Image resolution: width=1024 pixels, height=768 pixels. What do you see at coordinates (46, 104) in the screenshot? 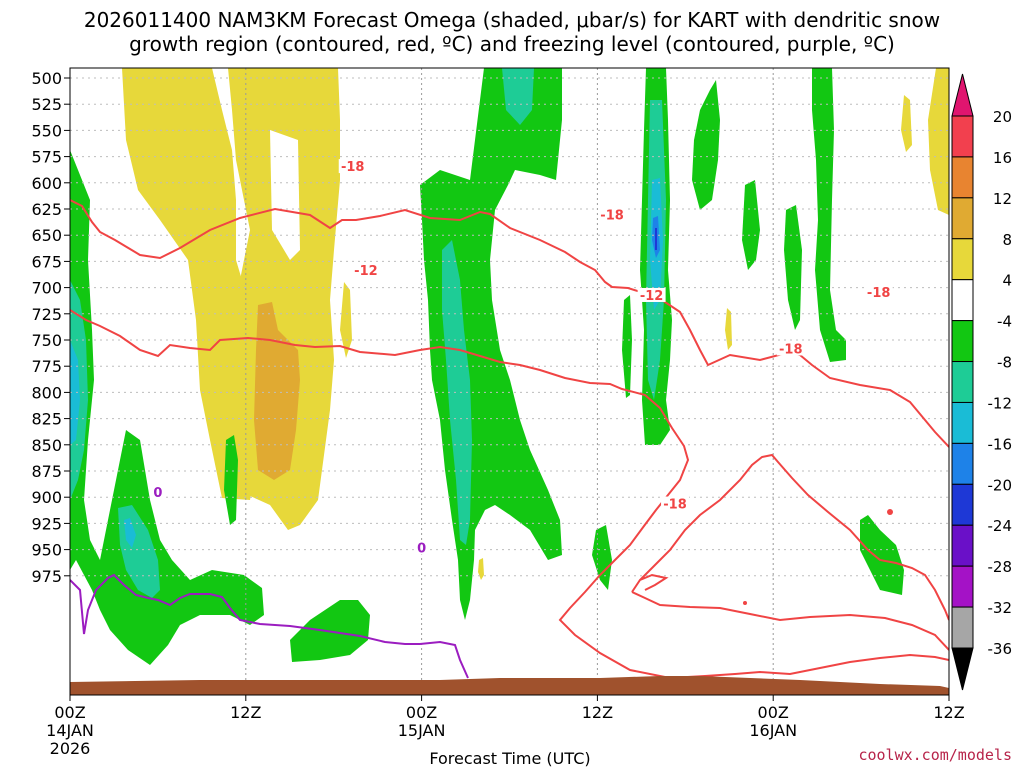
I see `y-tick-label: 525` at bounding box center [46, 104].